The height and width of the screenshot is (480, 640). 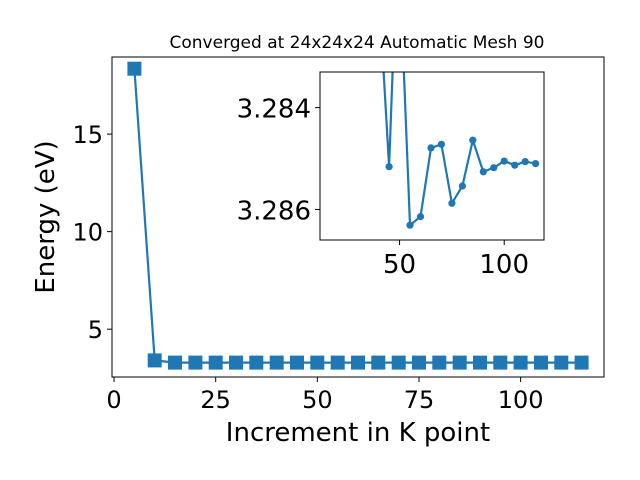 What do you see at coordinates (46, 216) in the screenshot?
I see `y-axis-label: Energy (eV)` at bounding box center [46, 216].